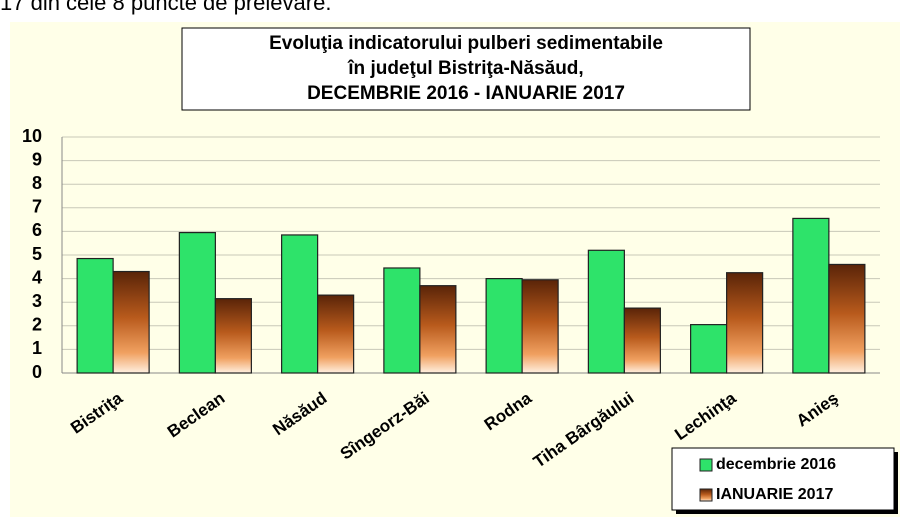 The width and height of the screenshot is (906, 522). Describe the element at coordinates (37, 277) in the screenshot. I see `y-tick-label: 4` at that location.